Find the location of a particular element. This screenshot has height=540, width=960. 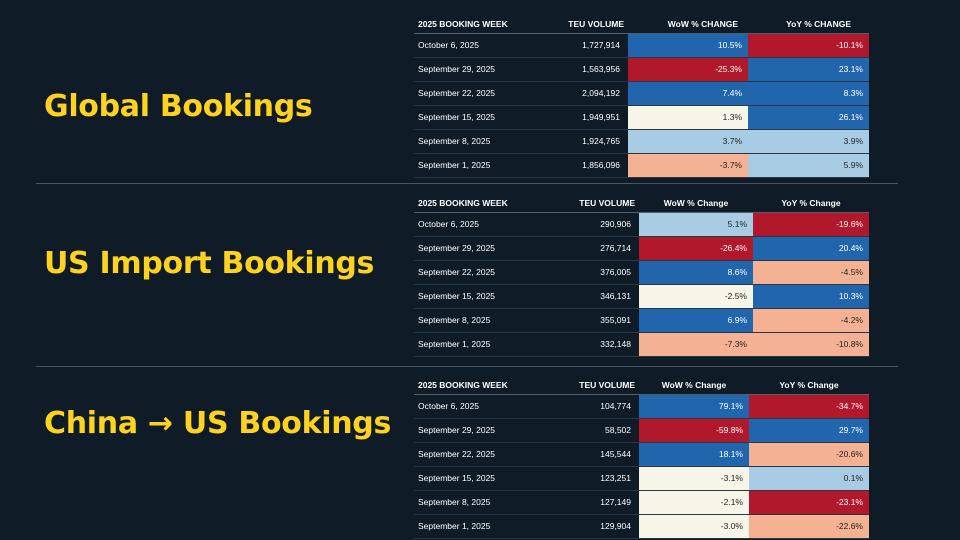

teu-volume-cell: 276,714 is located at coordinates (589, 248).